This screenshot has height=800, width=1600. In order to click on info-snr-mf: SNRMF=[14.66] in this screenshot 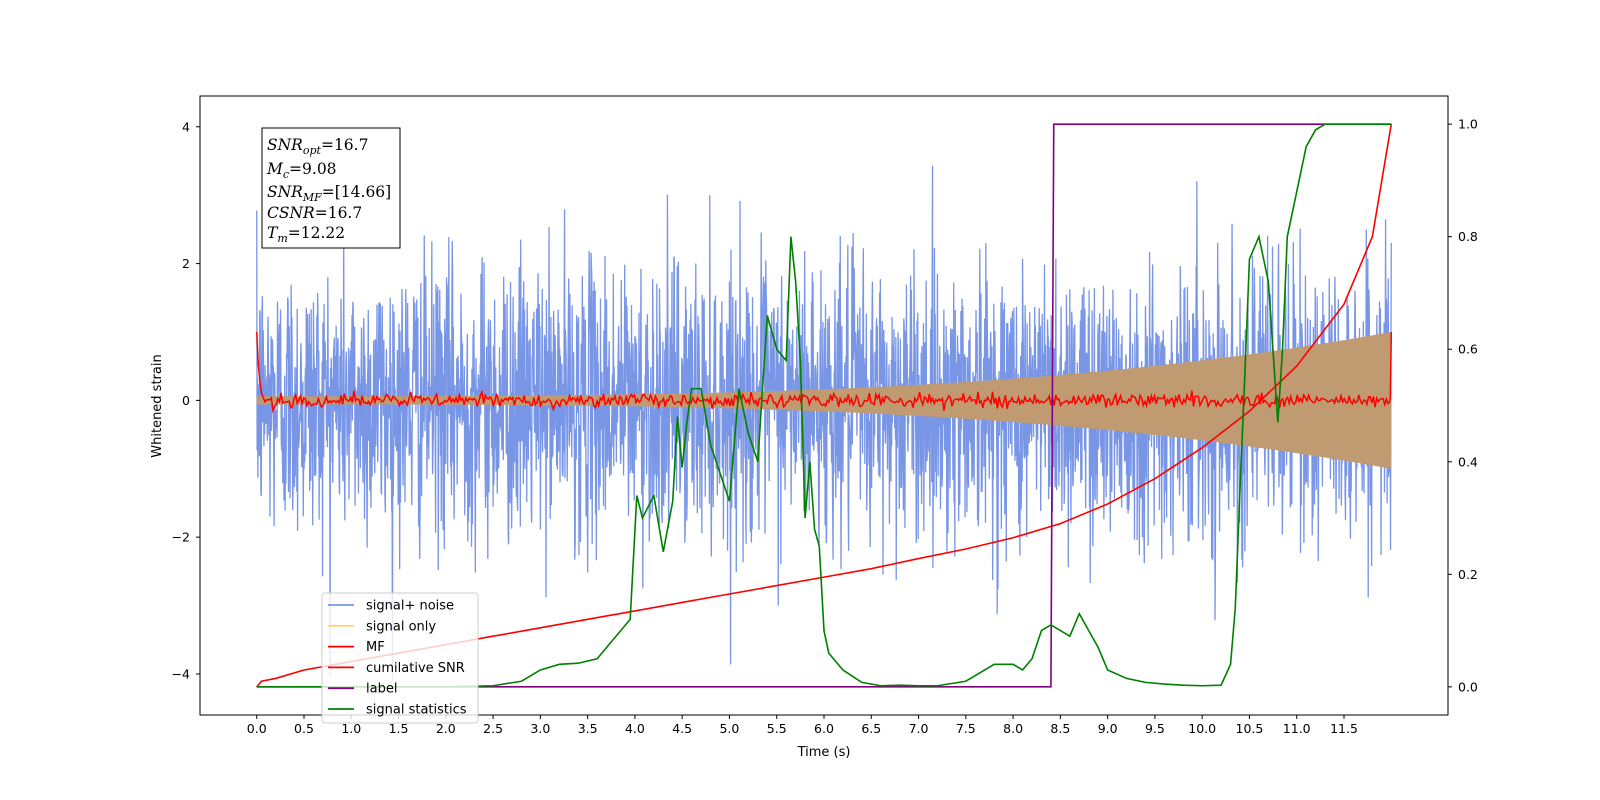, I will do `click(329, 193)`.